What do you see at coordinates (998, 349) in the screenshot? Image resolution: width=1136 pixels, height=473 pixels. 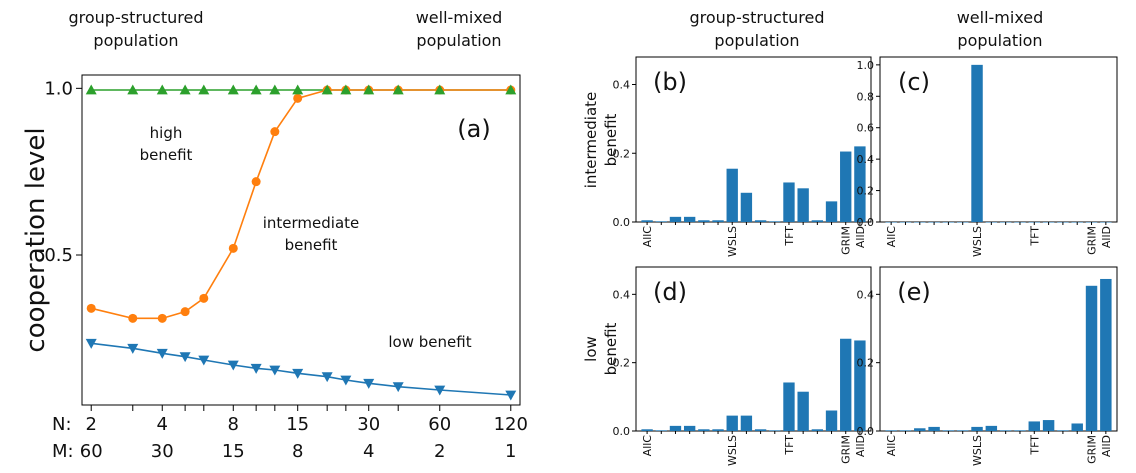 I see `panel-e-frame` at bounding box center [998, 349].